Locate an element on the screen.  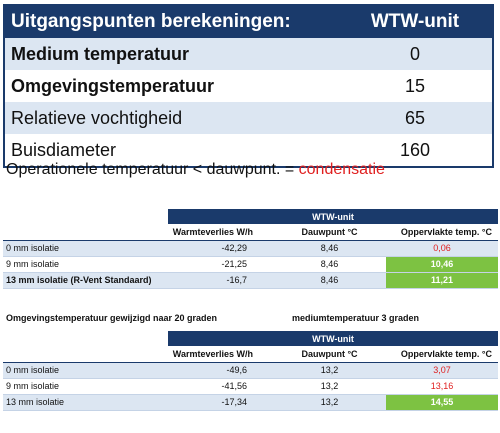
condensation-warning: condensatie is located at coordinates (341, 169).